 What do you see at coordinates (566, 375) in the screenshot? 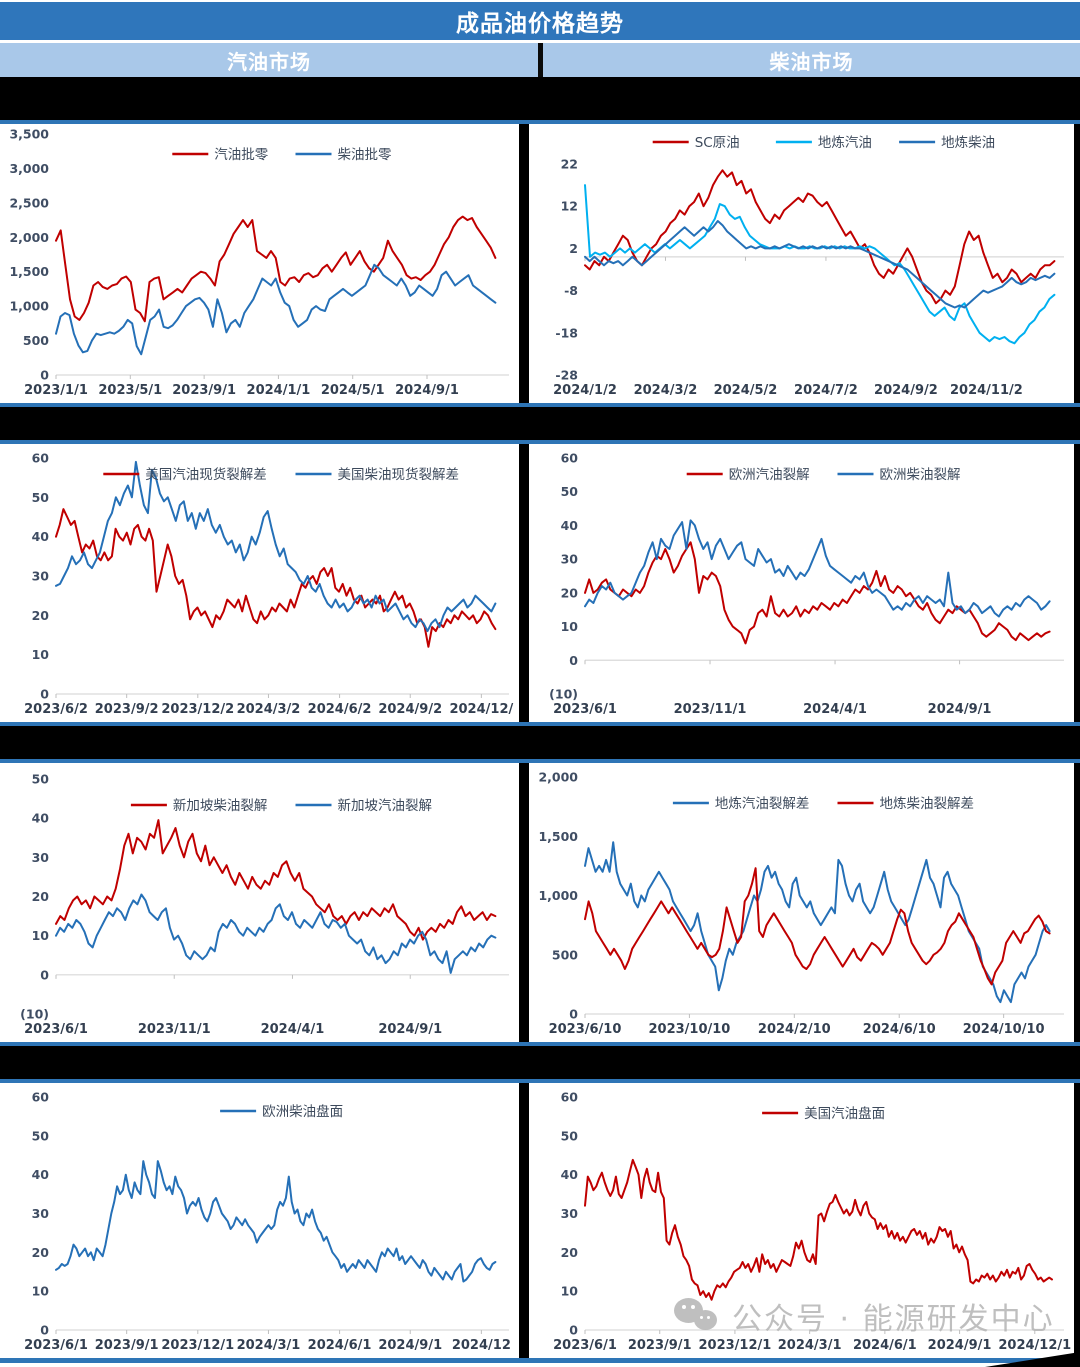
I see `svg-text: -28` at bounding box center [566, 375].